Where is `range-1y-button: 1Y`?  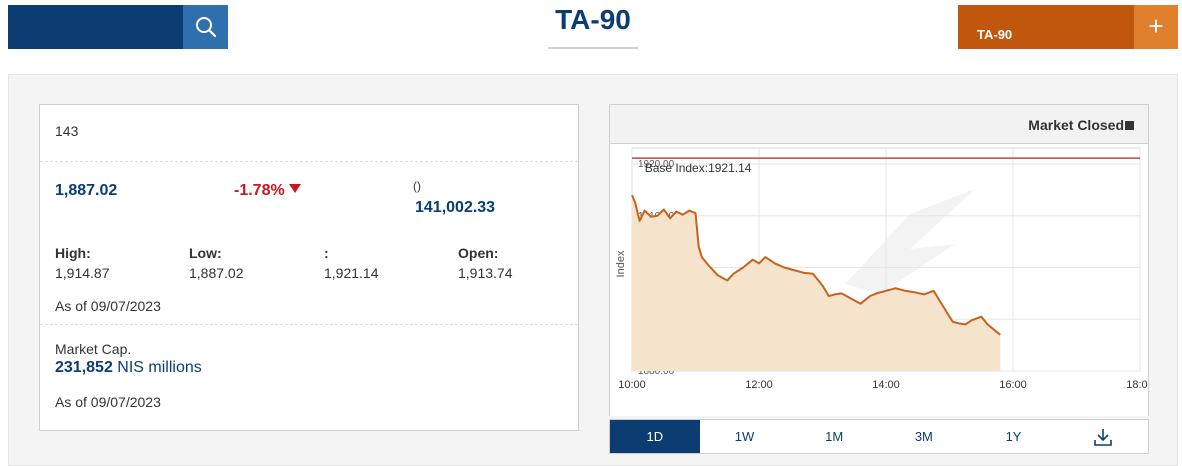
range-1y-button: 1Y is located at coordinates (1013, 436).